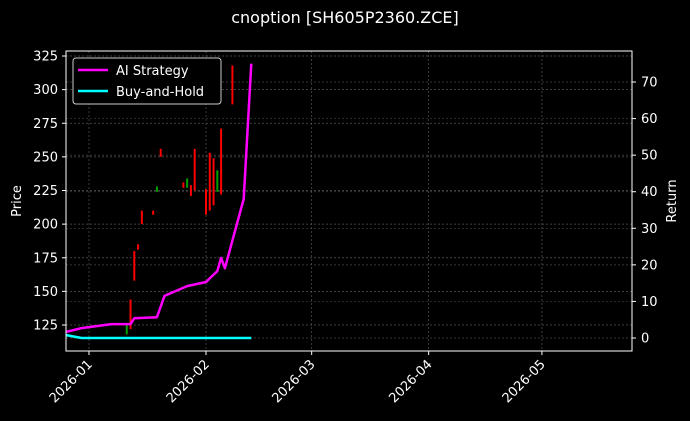 The height and width of the screenshot is (421, 690). Describe the element at coordinates (45, 157) in the screenshot. I see `y-tick-label: 250` at that location.